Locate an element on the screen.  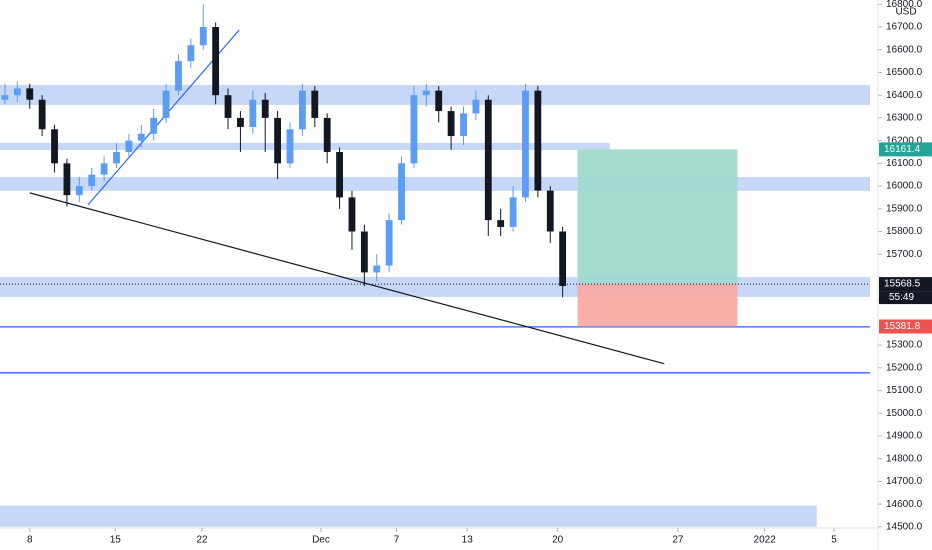
y-tick-label: 16100.0 is located at coordinates (904, 163).